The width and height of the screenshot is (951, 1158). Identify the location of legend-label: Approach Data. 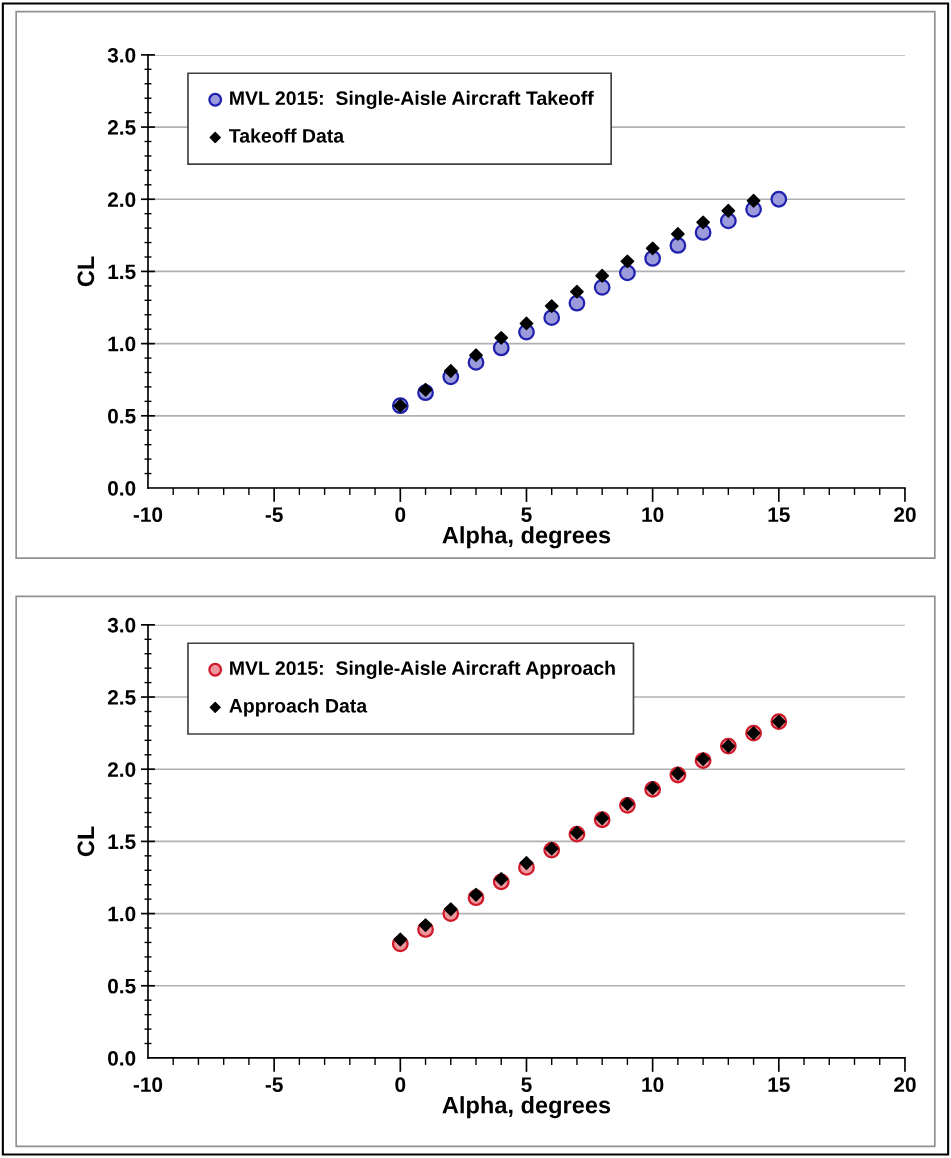
(298, 707).